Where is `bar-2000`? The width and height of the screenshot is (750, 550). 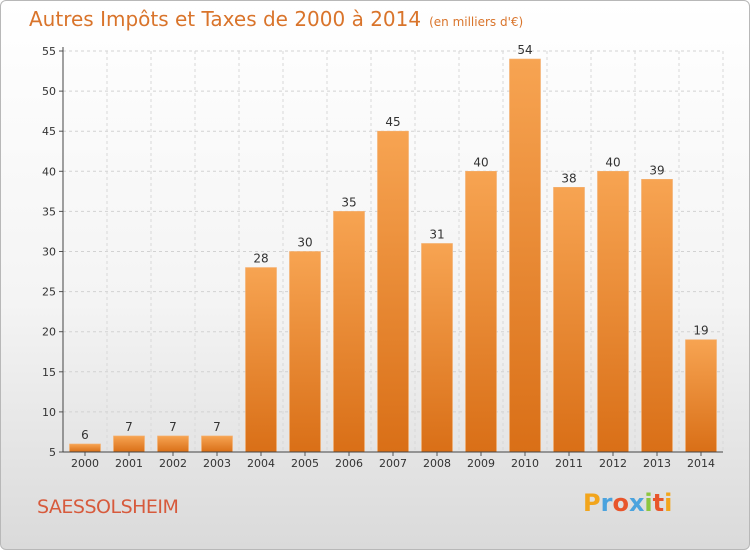
bar-2000 is located at coordinates (85, 448).